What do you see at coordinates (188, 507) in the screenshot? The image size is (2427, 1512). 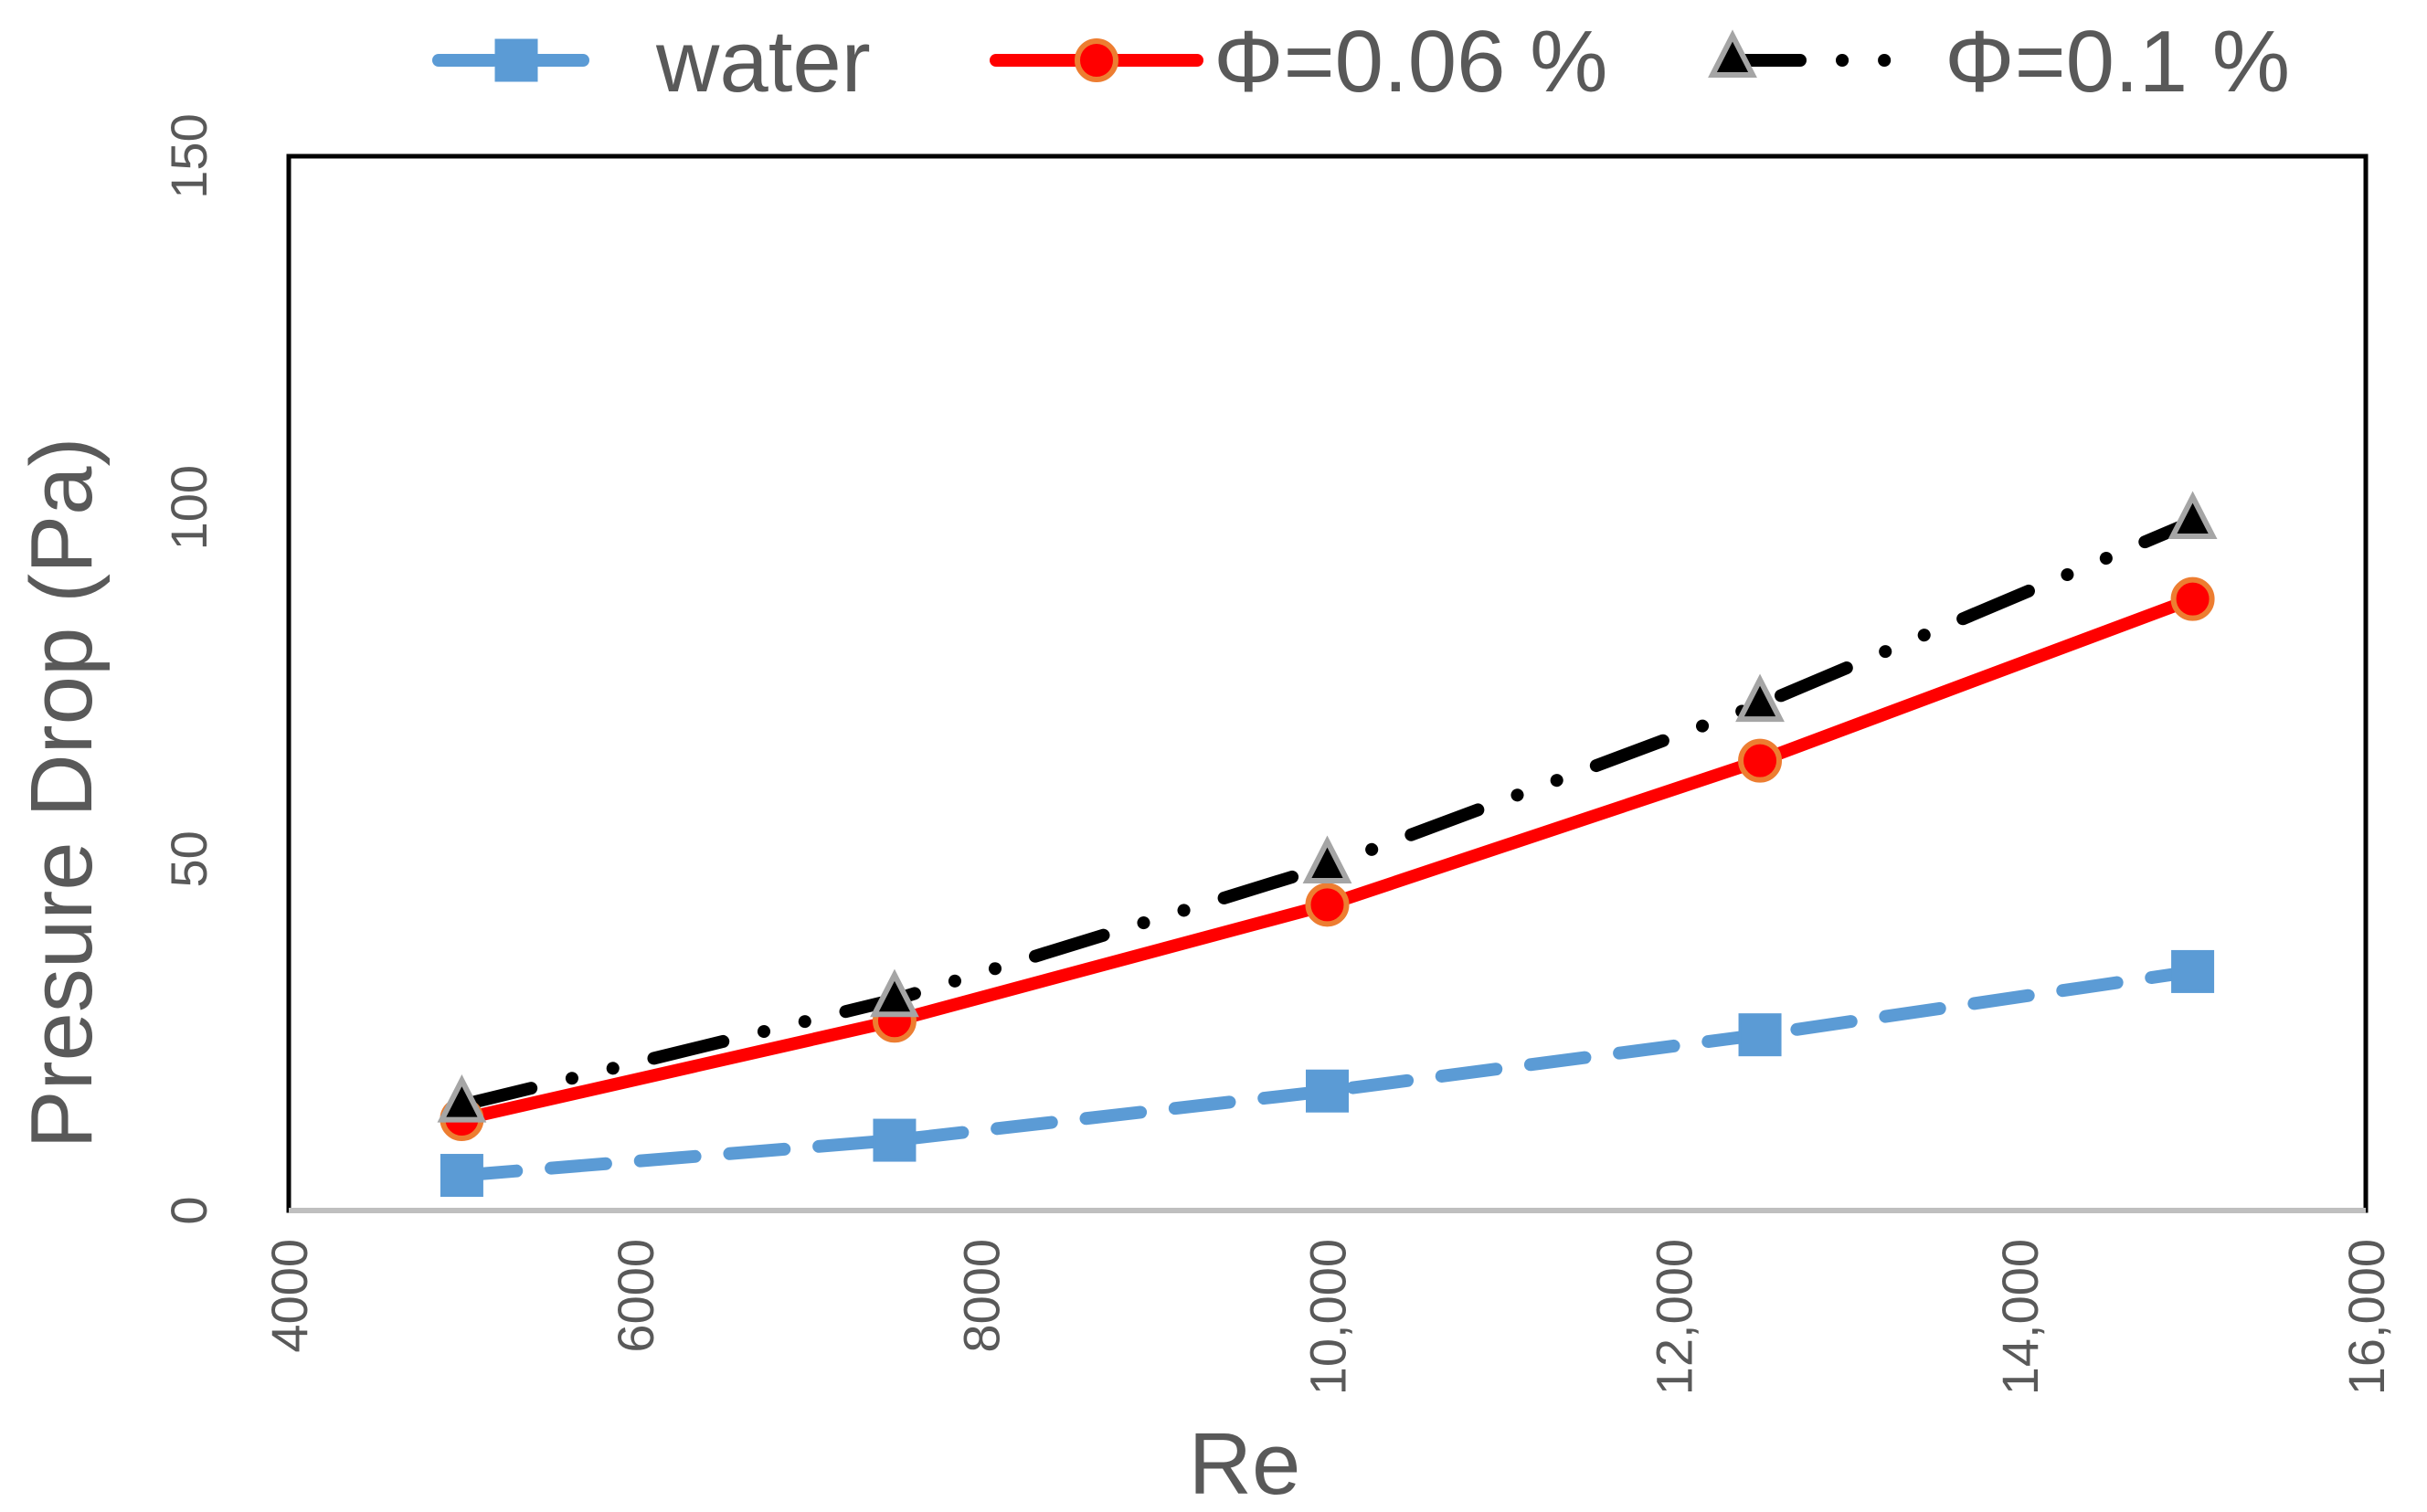 I see `y-tick-label: 100` at bounding box center [188, 507].